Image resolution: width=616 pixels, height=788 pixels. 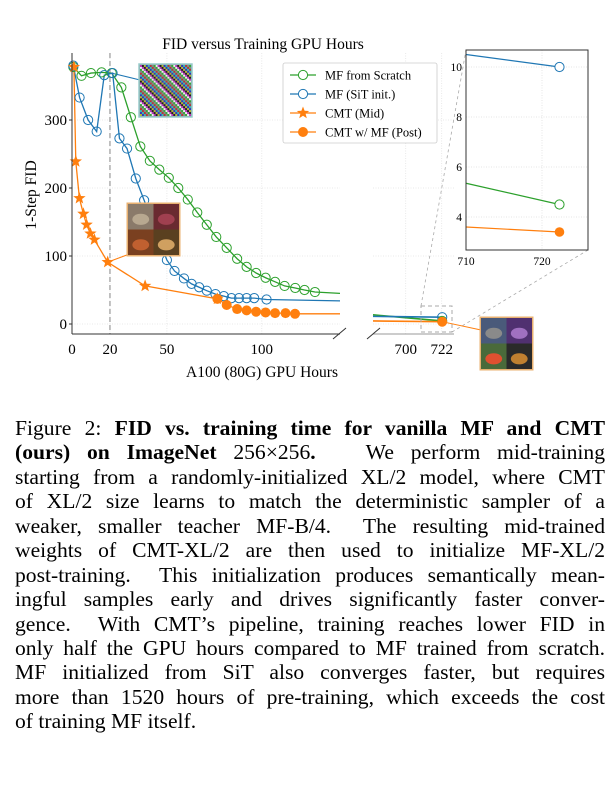 I want to click on y-tick-label: 100, so click(x=56, y=257).